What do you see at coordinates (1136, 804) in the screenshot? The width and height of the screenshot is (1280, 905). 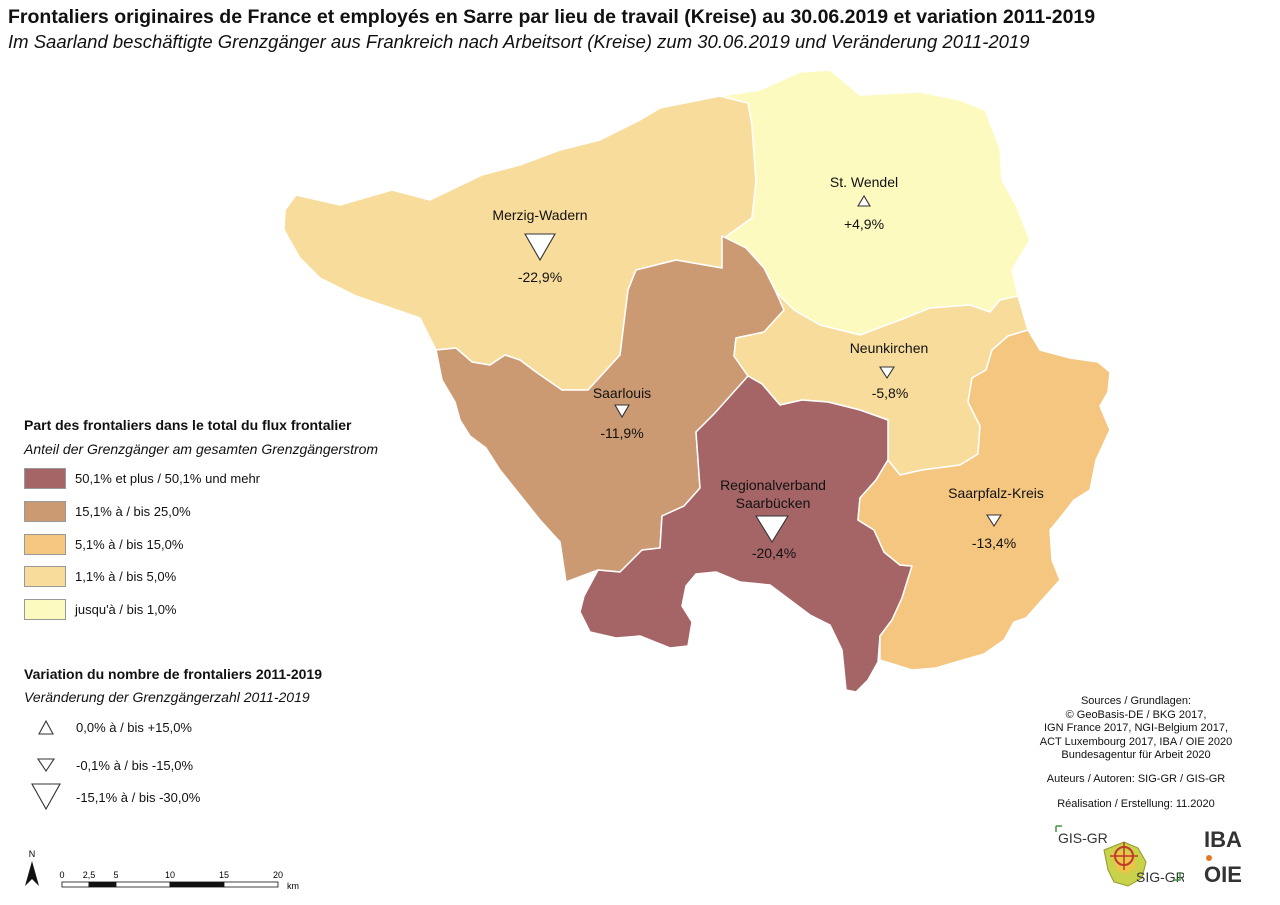 I see `realisation: Réalisation / Erstellung: 11.2020` at bounding box center [1136, 804].